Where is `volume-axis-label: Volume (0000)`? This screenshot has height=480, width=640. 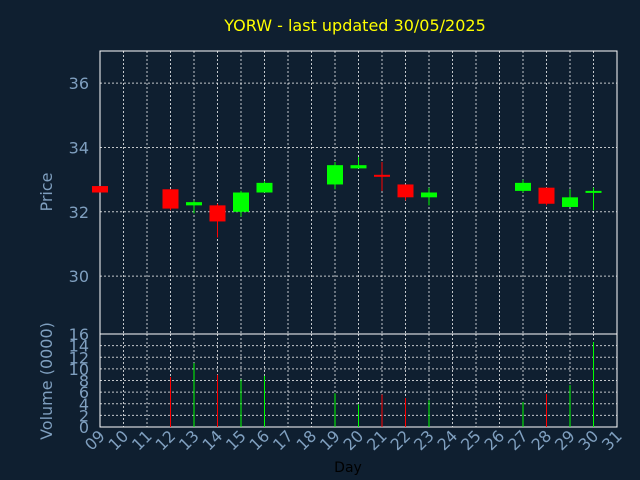
volume-axis-label: Volume (0000) is located at coordinates (46, 381).